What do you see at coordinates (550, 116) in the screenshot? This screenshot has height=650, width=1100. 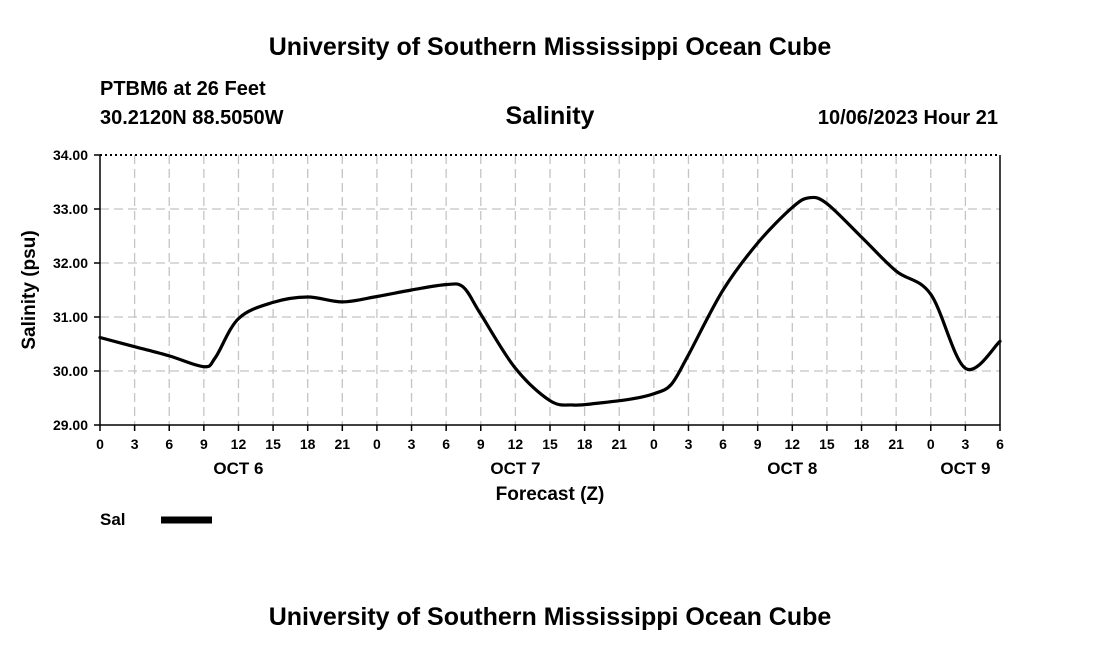 I see `chart-title: Salinity` at bounding box center [550, 116].